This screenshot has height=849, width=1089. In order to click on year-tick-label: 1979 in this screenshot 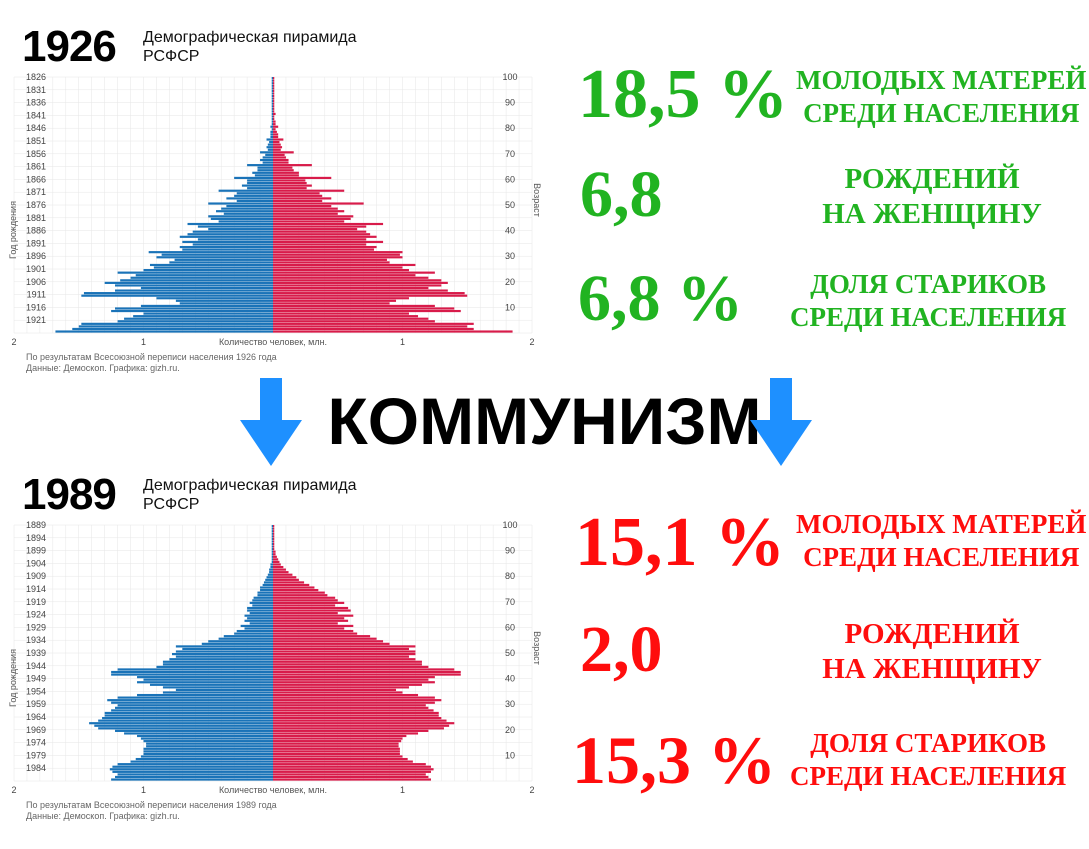, I will do `click(36, 755)`.